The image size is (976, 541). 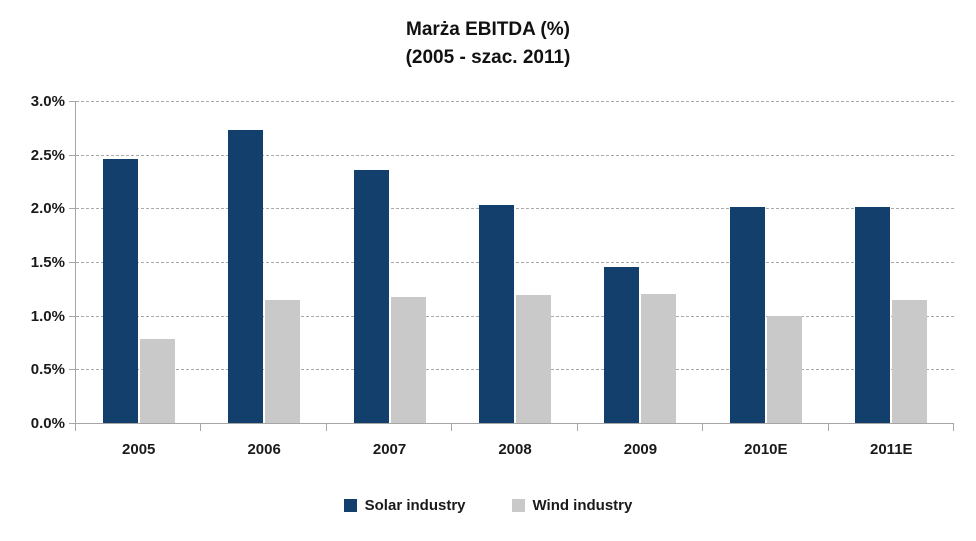 I want to click on legend-item-wind-industry: Wind industry, so click(x=572, y=505).